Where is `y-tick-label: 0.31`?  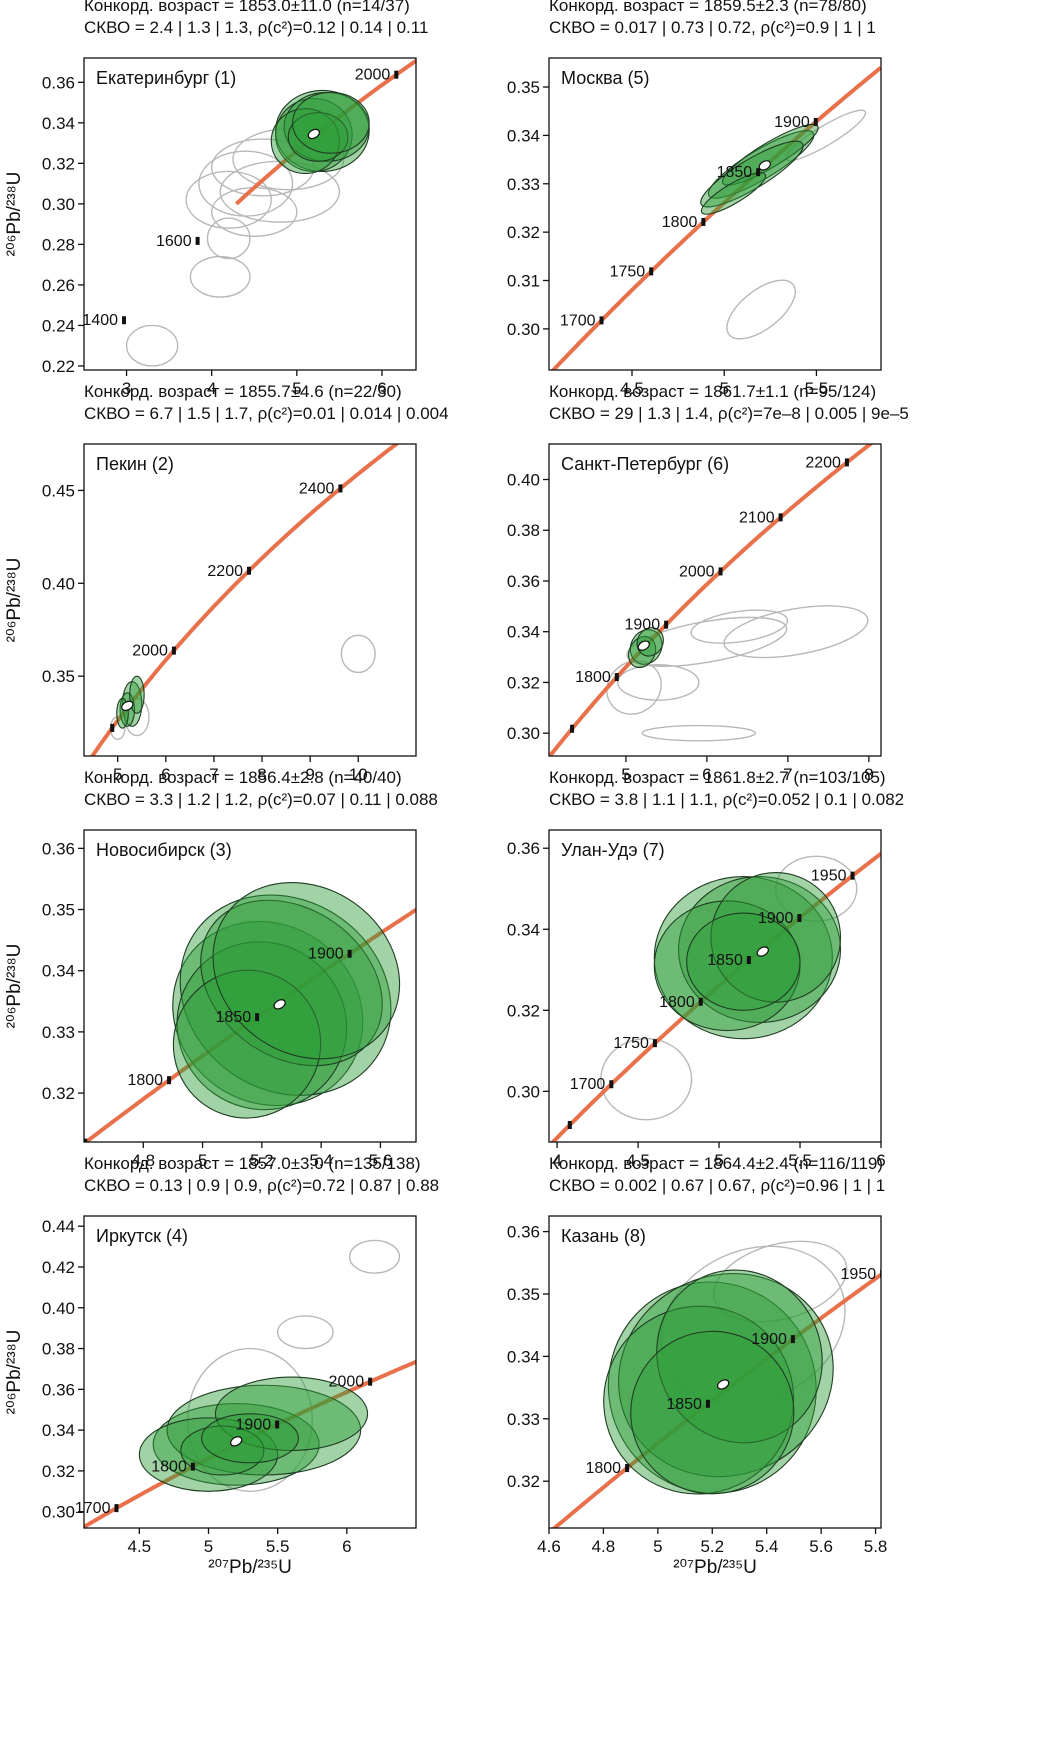
y-tick-label: 0.31 is located at coordinates (523, 281).